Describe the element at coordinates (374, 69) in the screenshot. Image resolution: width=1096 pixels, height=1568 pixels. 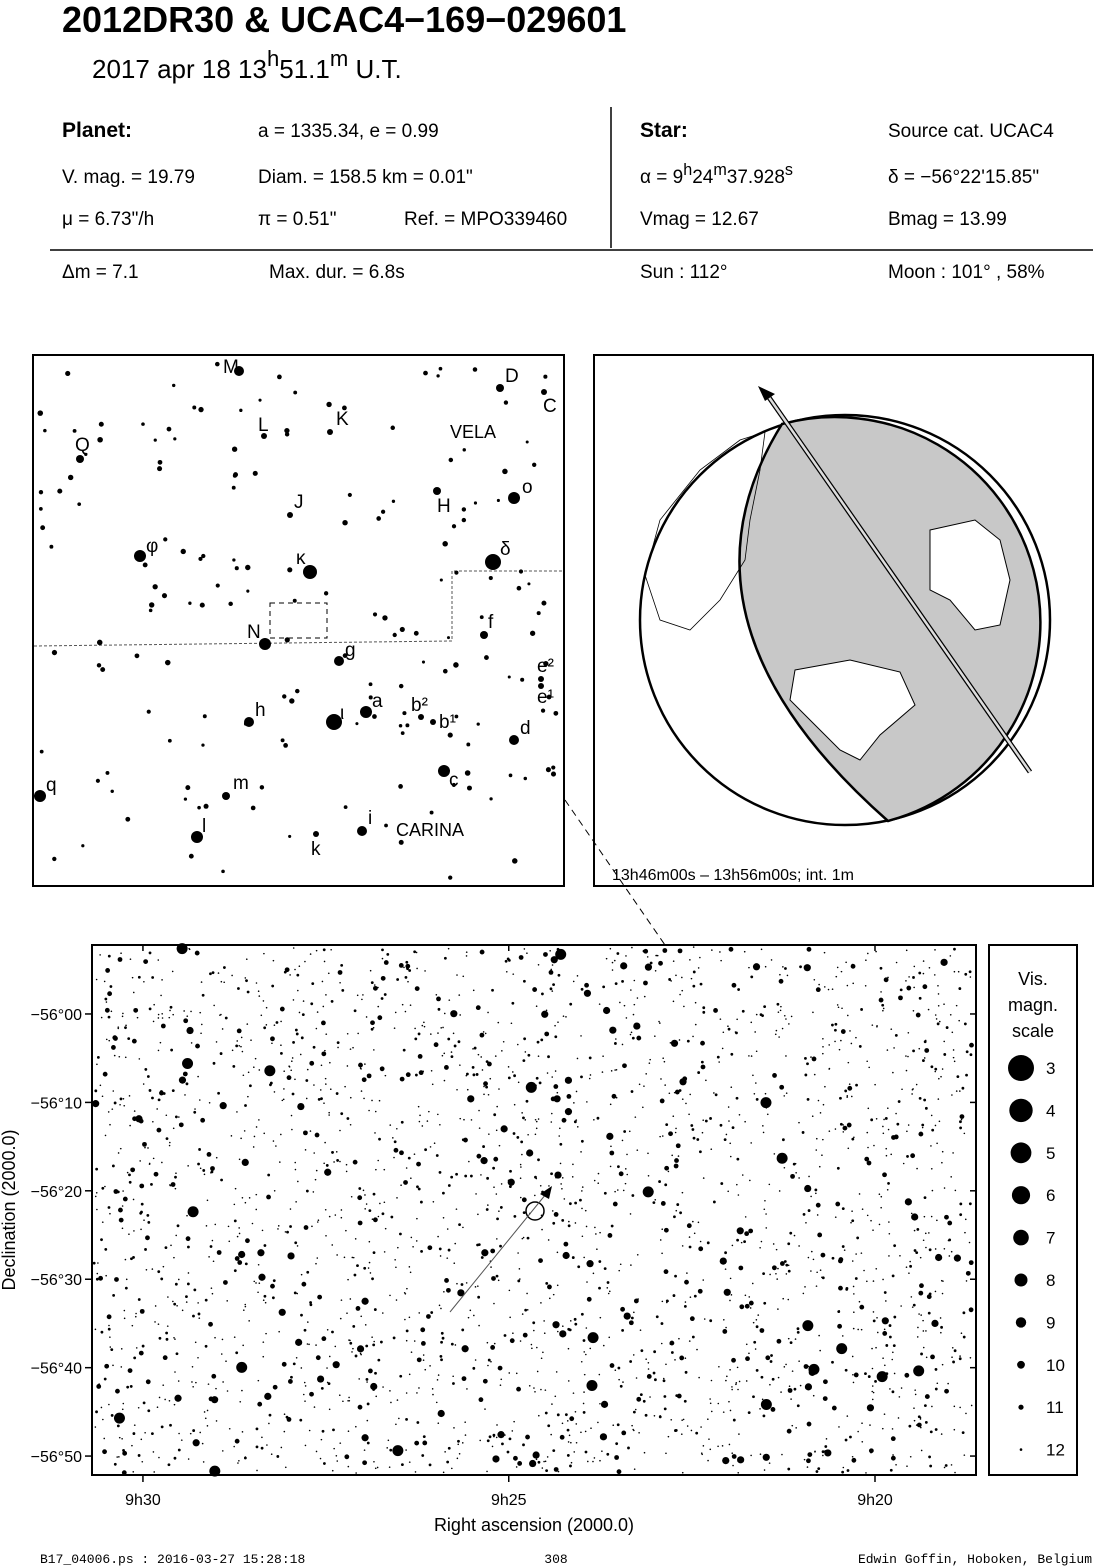
I see `text-part: U.T.` at that location.